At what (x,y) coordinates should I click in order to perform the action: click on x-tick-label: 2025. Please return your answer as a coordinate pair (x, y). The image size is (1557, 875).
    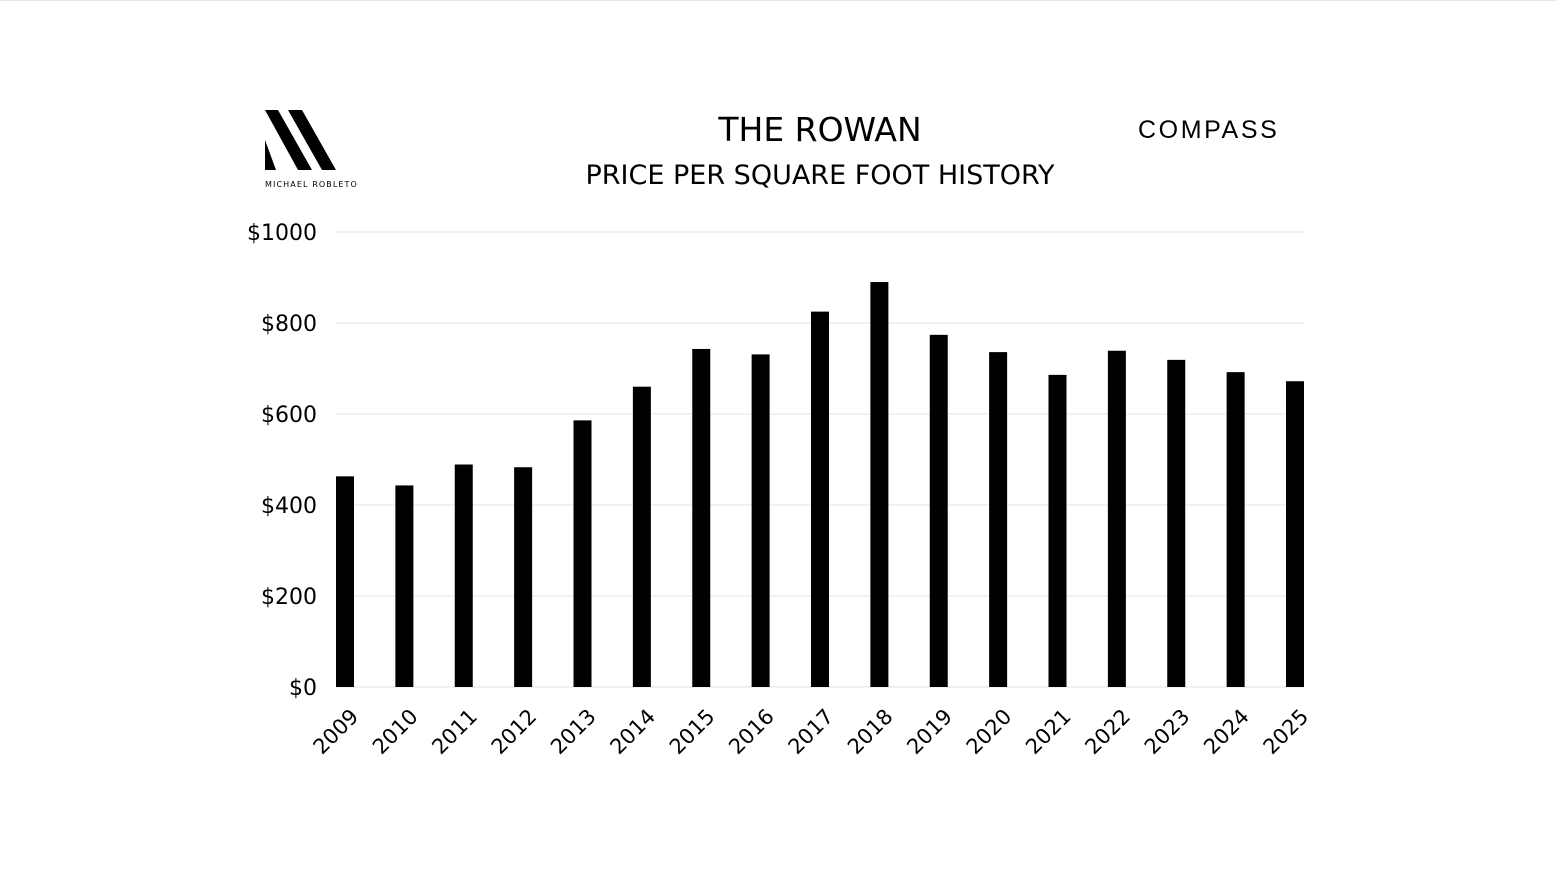
    Looking at the image, I should click on (1286, 731).